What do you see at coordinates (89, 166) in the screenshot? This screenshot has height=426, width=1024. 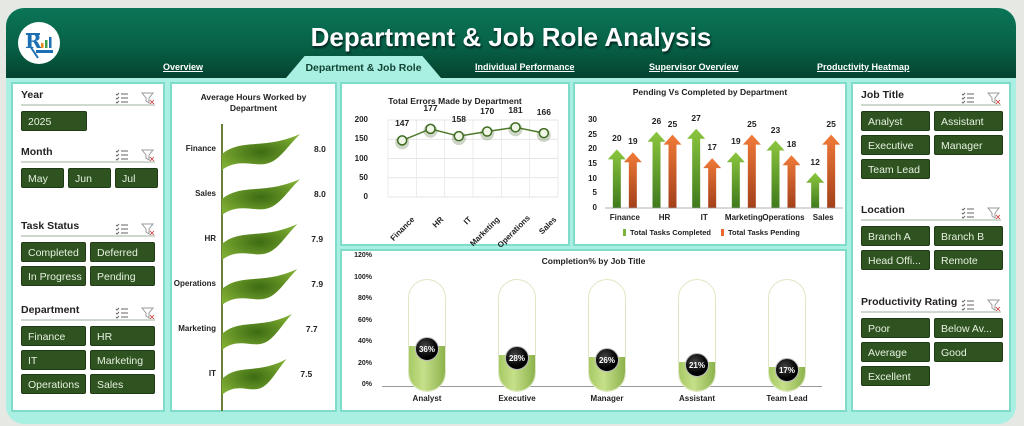 I see `month-slicer: Month May Jun Jul` at bounding box center [89, 166].